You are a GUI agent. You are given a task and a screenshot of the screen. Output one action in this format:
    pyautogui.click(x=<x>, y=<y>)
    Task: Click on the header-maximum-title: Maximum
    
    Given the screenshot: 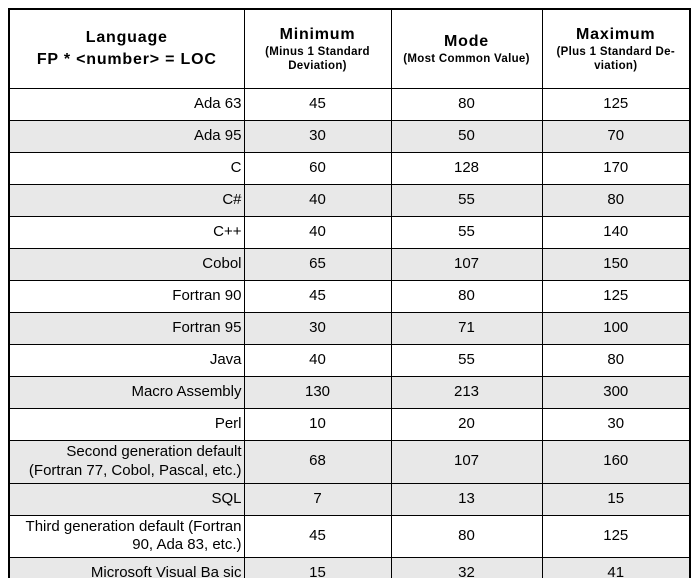 What is the action you would take?
    pyautogui.click(x=616, y=34)
    